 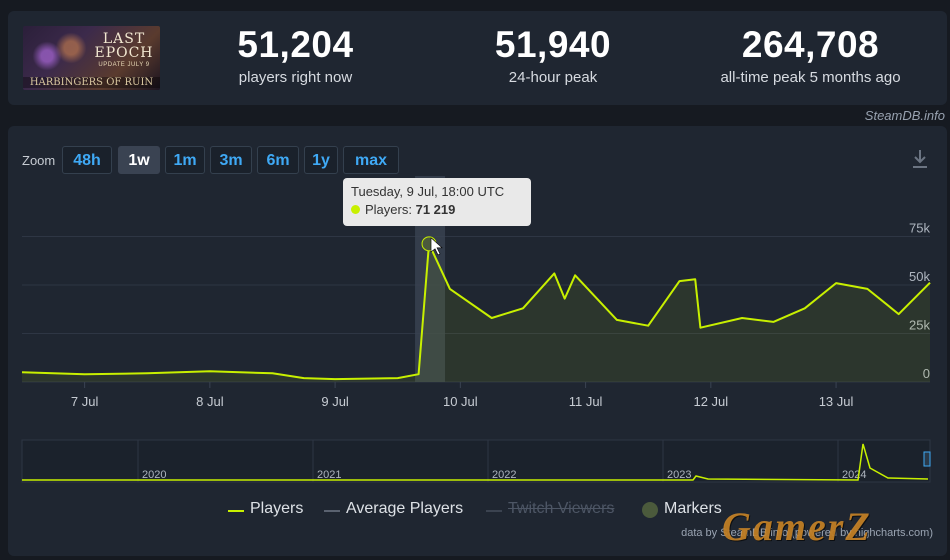 What do you see at coordinates (553, 44) in the screenshot?
I see `stat-value: 51,940` at bounding box center [553, 44].